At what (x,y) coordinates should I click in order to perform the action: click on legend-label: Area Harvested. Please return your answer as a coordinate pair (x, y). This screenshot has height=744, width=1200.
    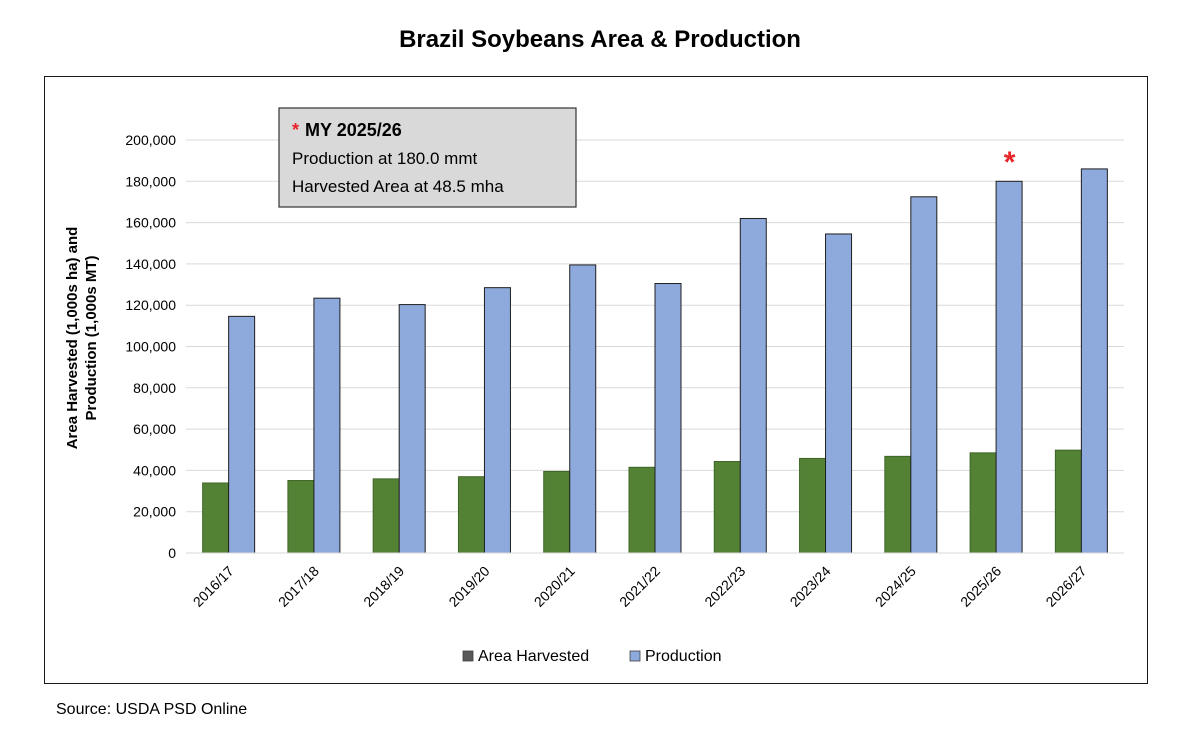
    Looking at the image, I should click on (533, 656).